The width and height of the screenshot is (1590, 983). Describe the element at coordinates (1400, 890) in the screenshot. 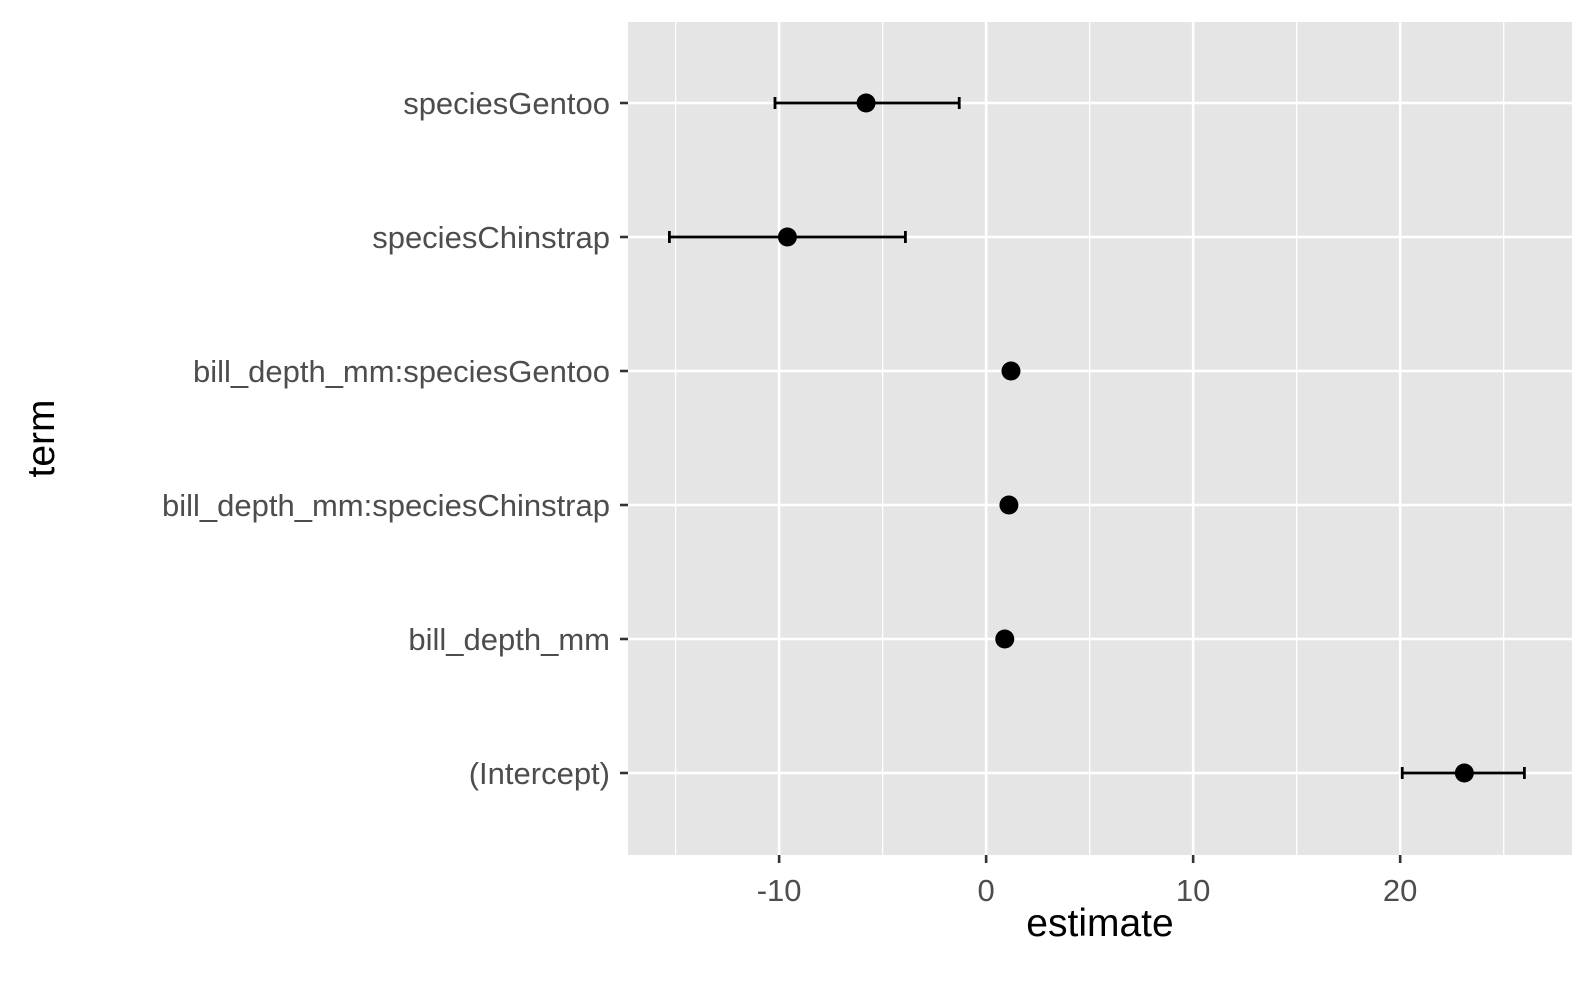

I see `x-tick-label: 20` at that location.